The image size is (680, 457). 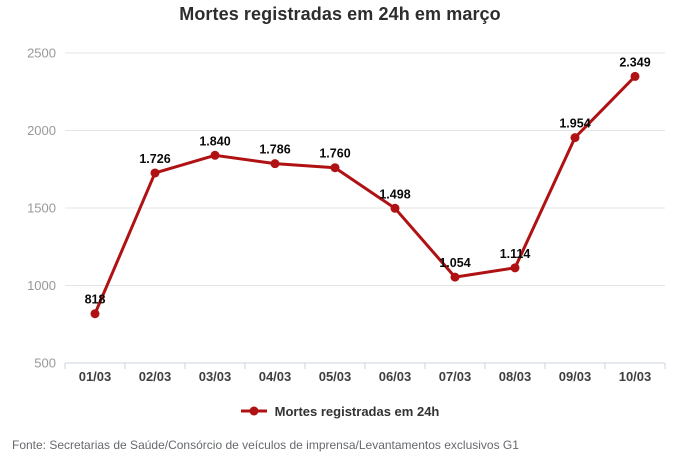 I want to click on y-tick-label: 1000, so click(x=41, y=285).